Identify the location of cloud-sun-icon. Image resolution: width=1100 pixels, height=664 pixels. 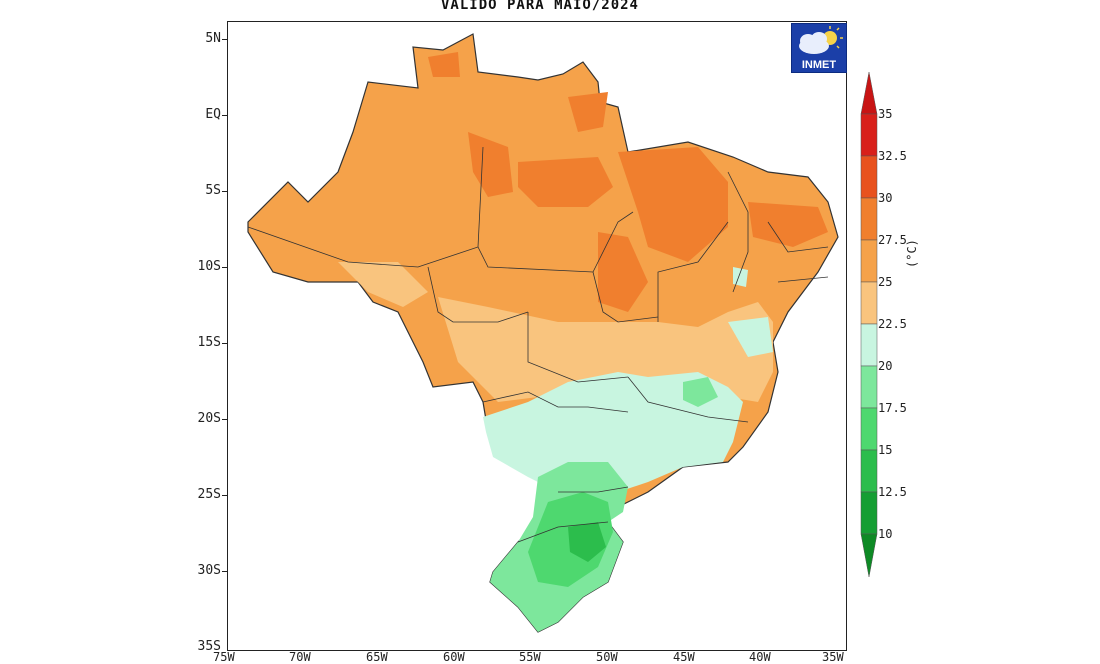
(821, 40).